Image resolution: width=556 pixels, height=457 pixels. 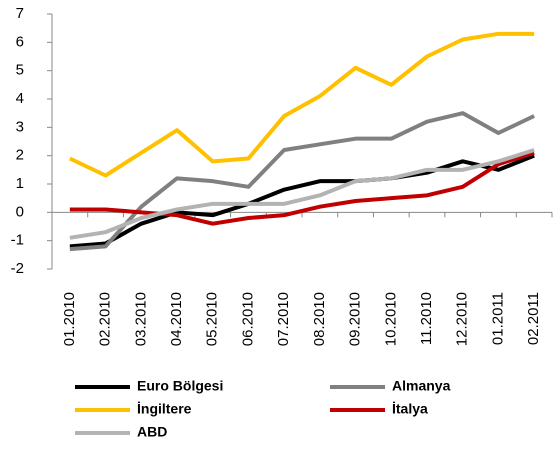 I want to click on y-tick-label: -1, so click(x=17, y=240).